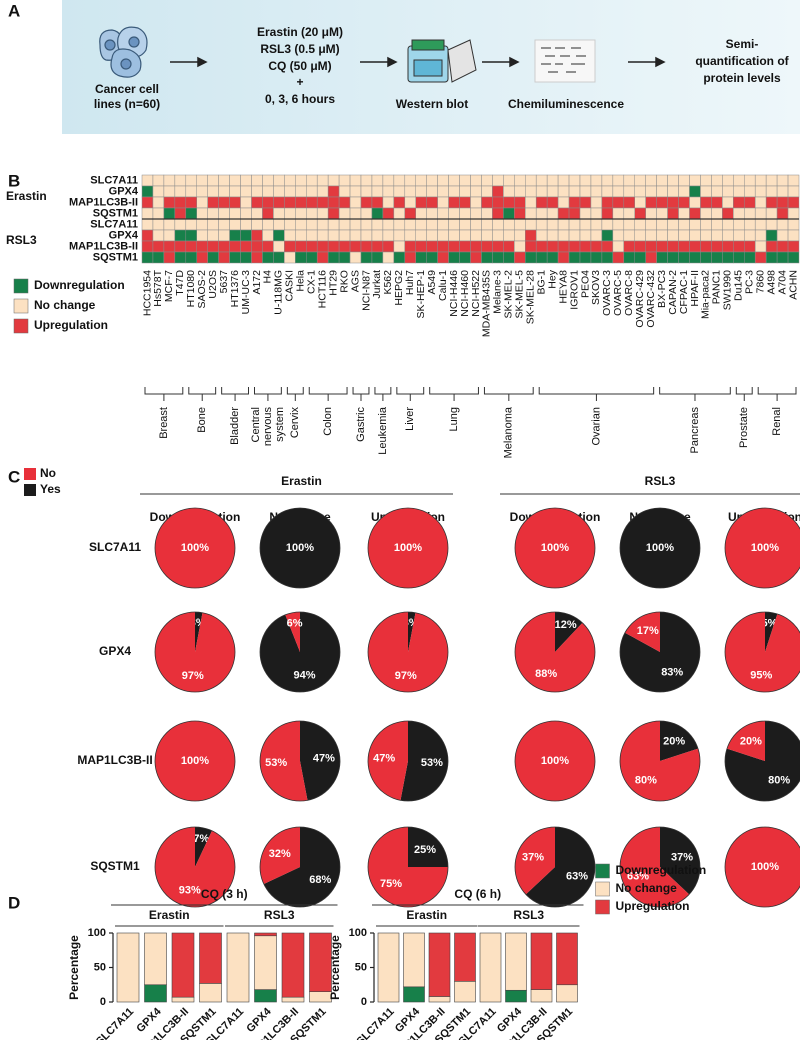  What do you see at coordinates (648, 631) in the screenshot?
I see `pie-value-label: 17%` at bounding box center [648, 631].